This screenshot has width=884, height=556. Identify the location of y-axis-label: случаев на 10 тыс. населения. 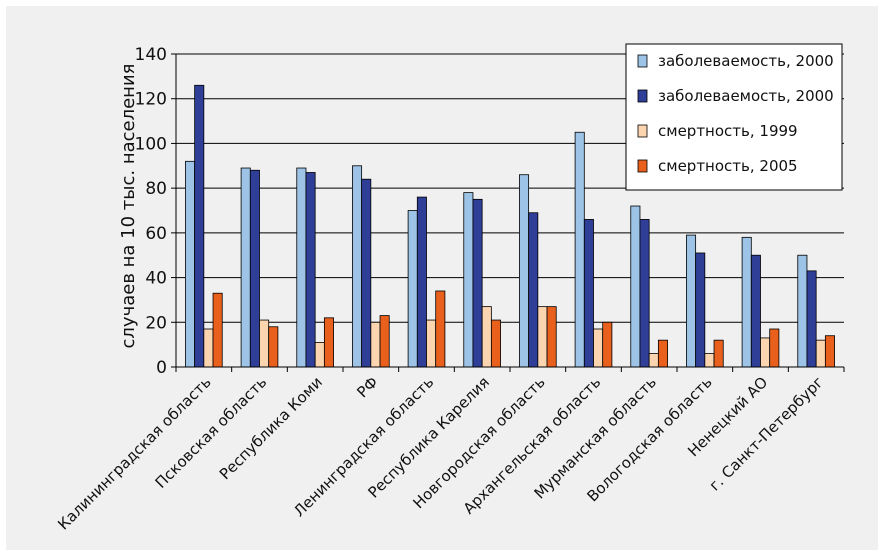
(128, 206).